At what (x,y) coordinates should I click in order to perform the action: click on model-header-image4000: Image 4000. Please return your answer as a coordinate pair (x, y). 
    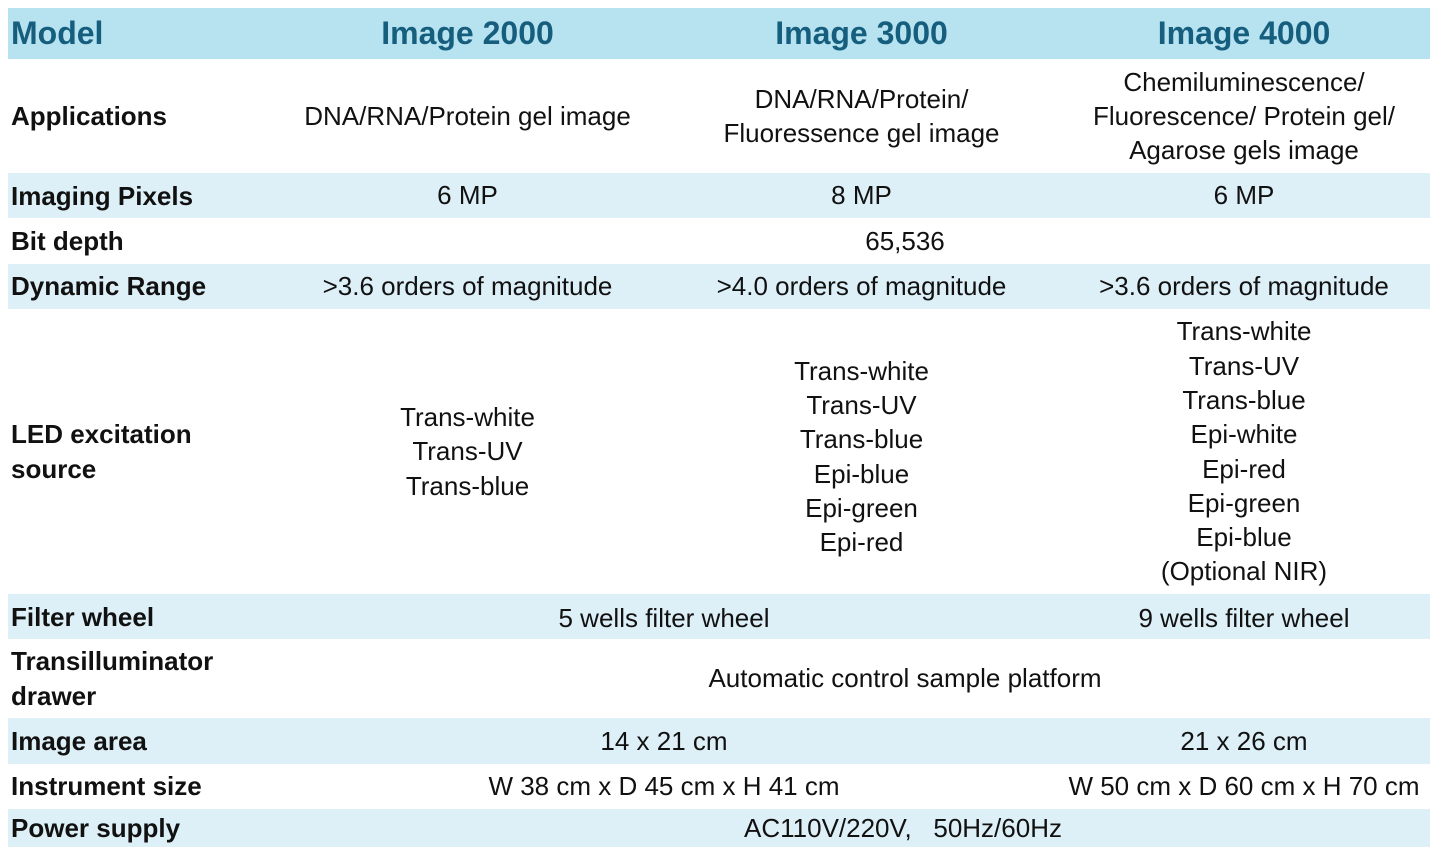
    Looking at the image, I should click on (1244, 33).